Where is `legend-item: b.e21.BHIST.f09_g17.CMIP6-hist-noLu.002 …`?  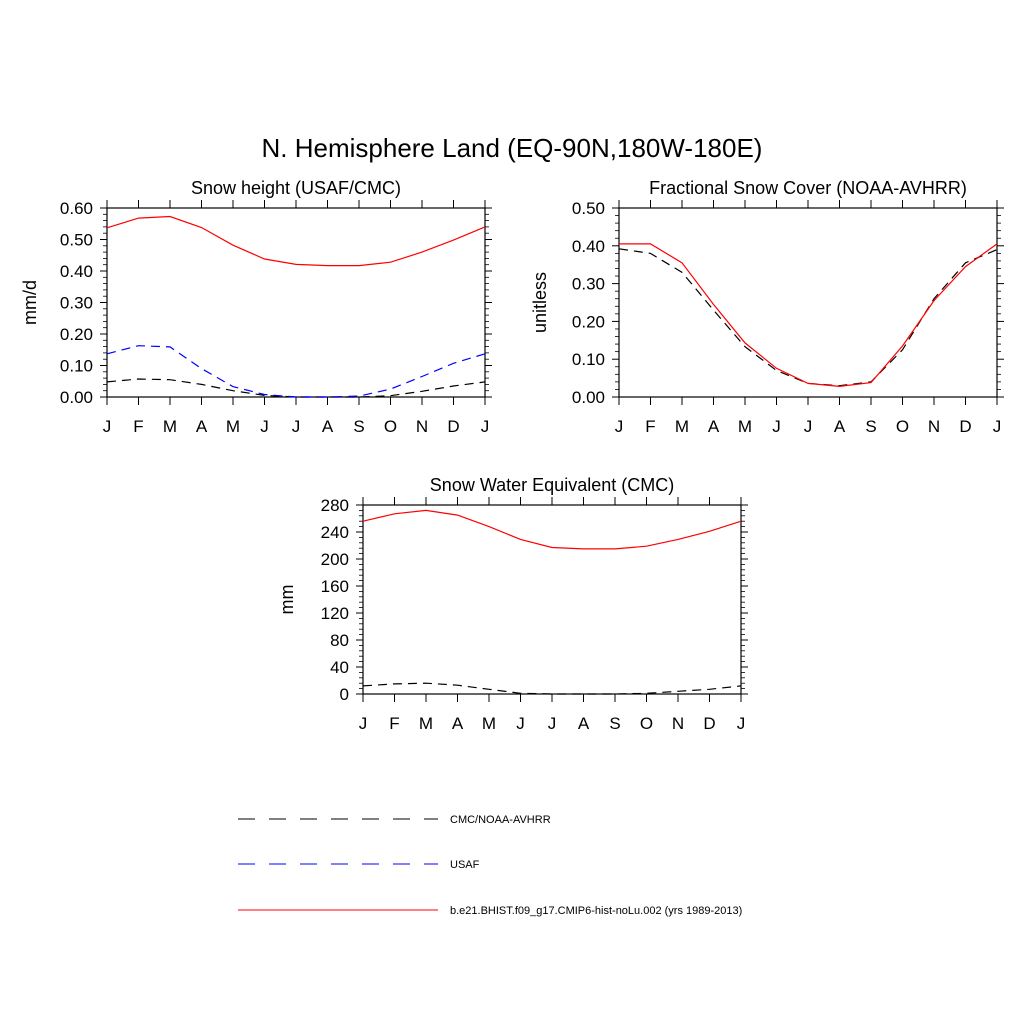 legend-item: b.e21.BHIST.f09_g17.CMIP6-hist-noLu.002 … is located at coordinates (490, 911).